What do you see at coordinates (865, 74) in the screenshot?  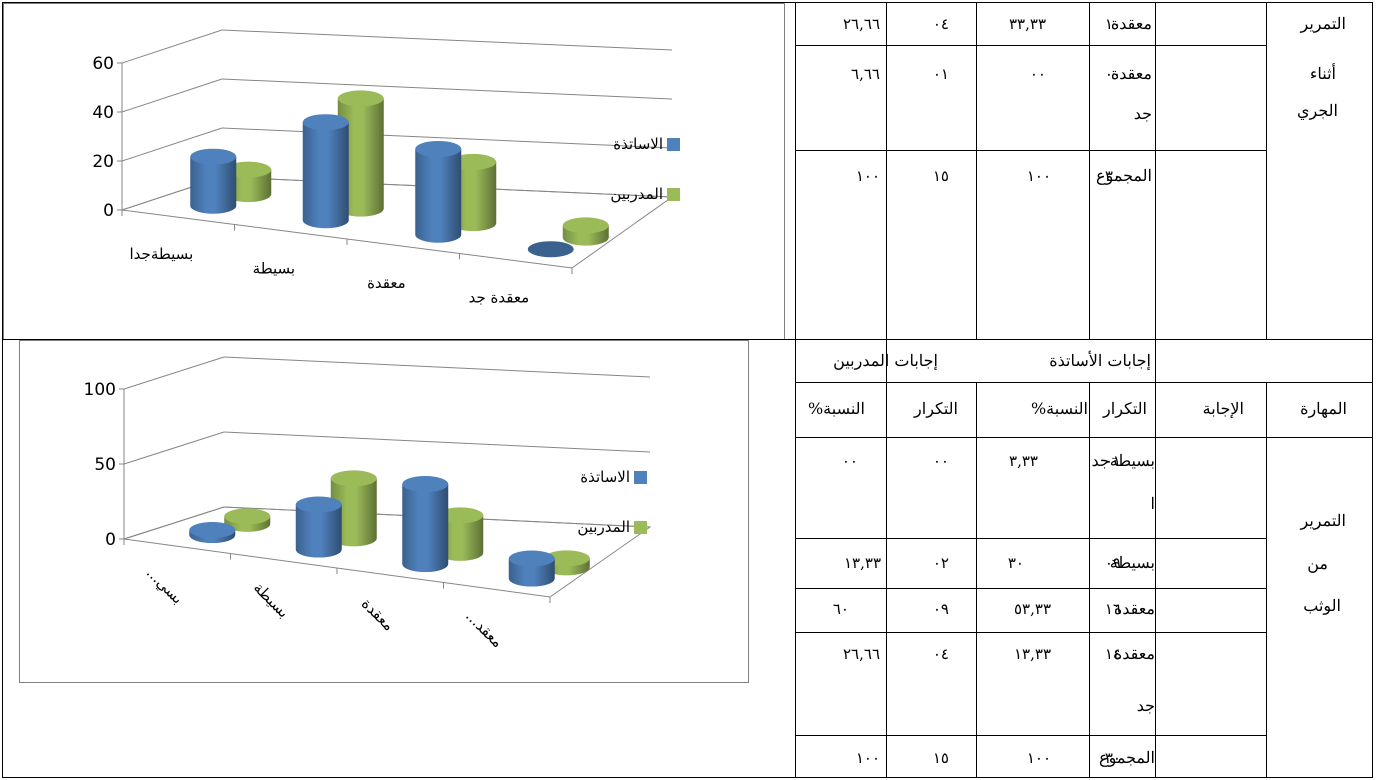 I see `coach-pct: ٦,٦٦` at bounding box center [865, 74].